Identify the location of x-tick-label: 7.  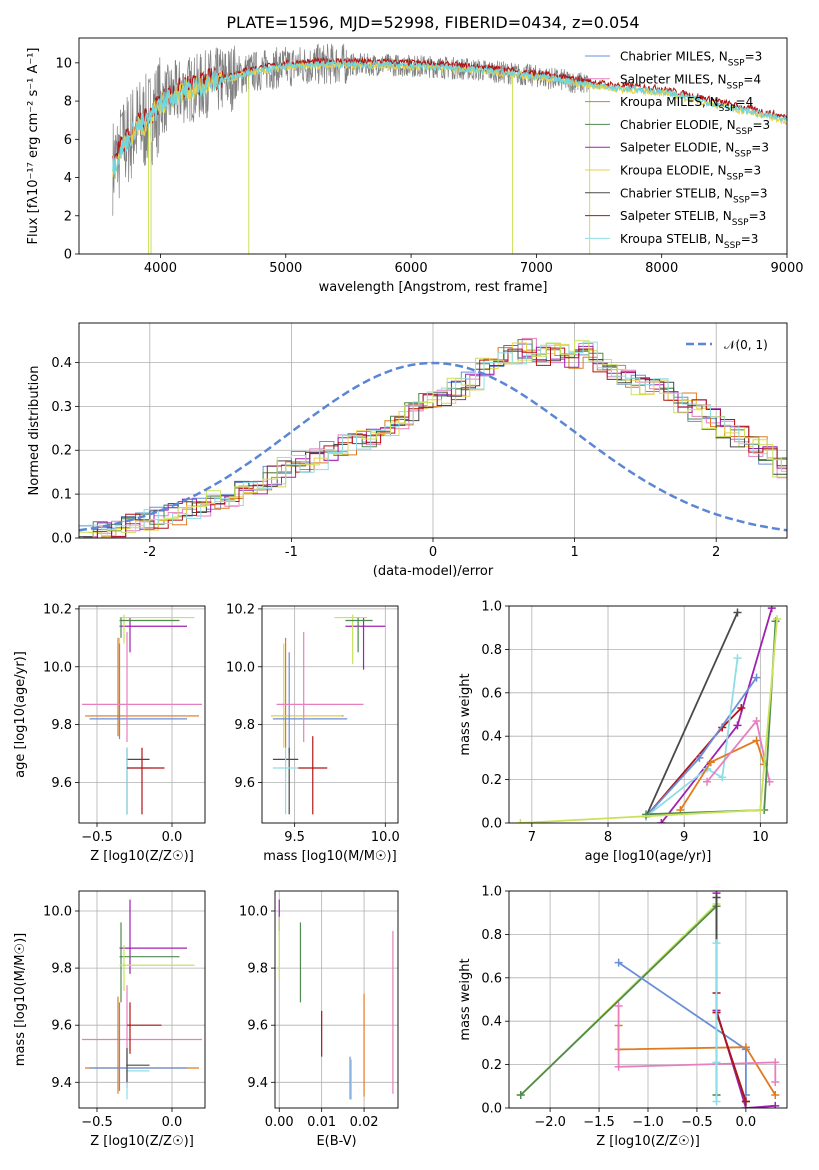
(532, 837).